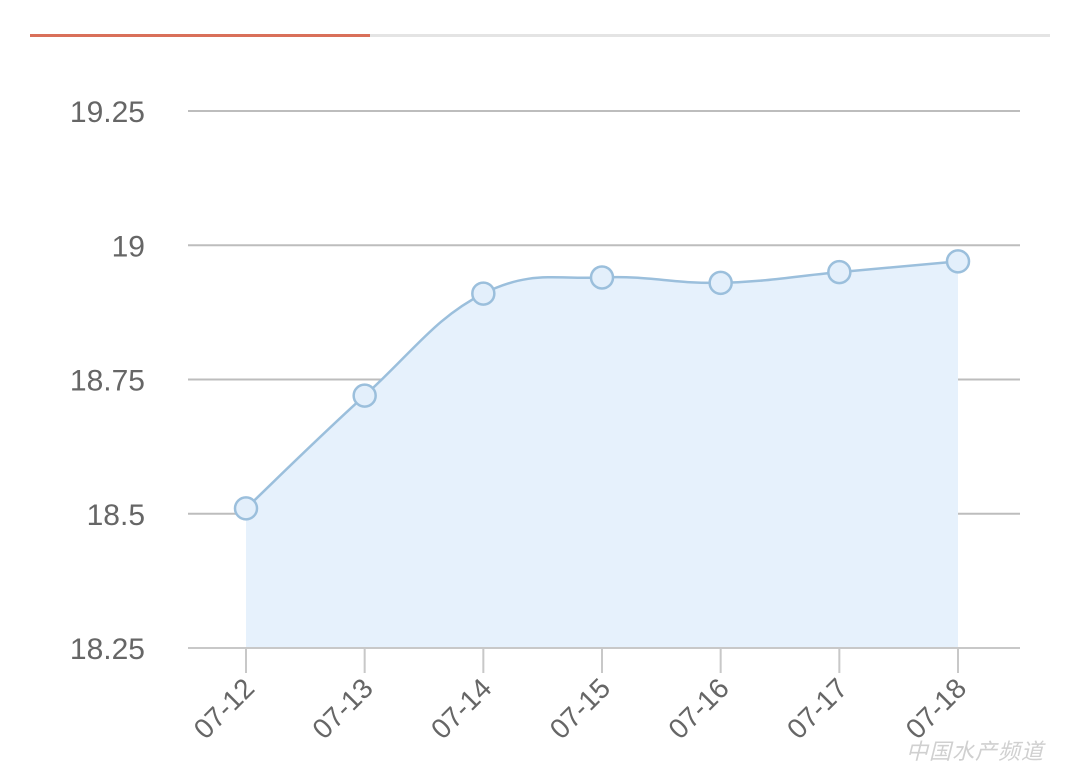 The width and height of the screenshot is (1080, 780). Describe the element at coordinates (342, 708) in the screenshot. I see `x-tick-label: 07-13` at that location.